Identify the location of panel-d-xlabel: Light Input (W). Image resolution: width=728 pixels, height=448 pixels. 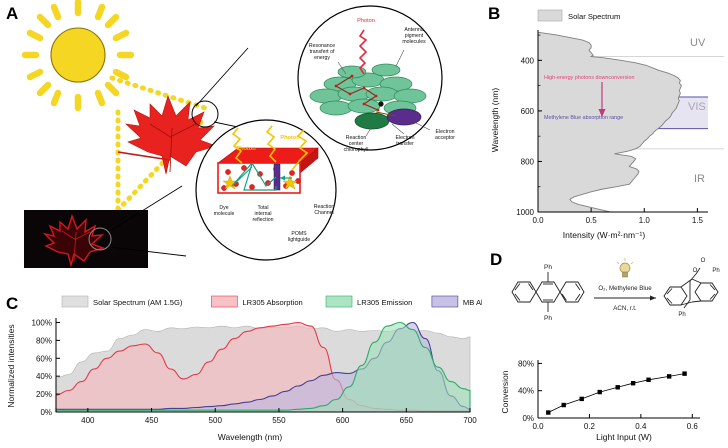
(624, 437).